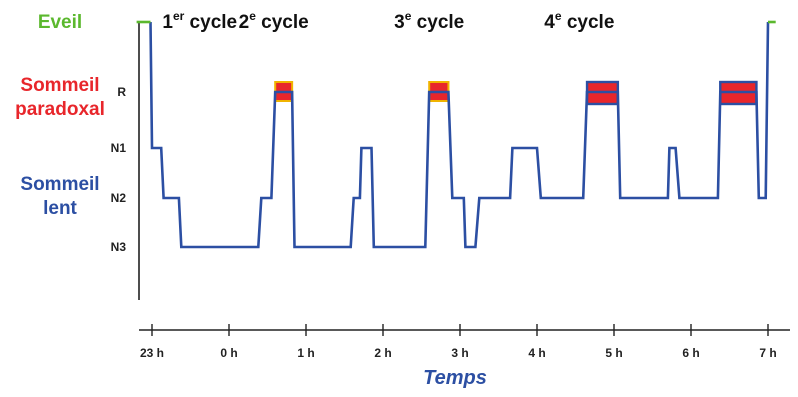  I want to click on x-tick-label: 4 h, so click(536, 353).